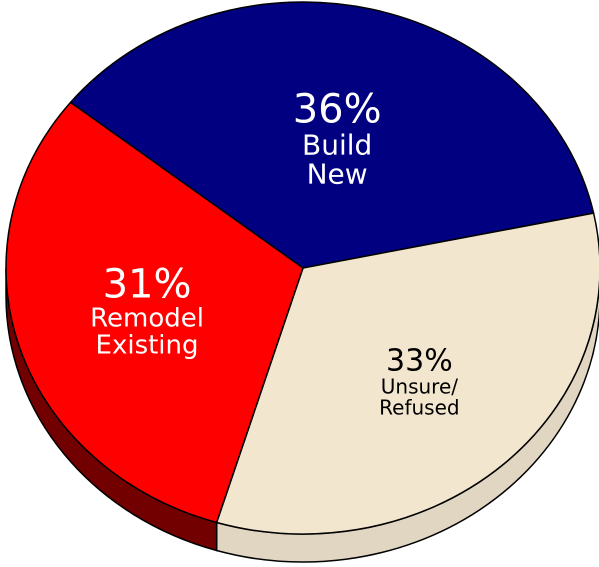 The width and height of the screenshot is (599, 567). Describe the element at coordinates (147, 332) in the screenshot. I see `category-label: Remodel Existing` at that location.